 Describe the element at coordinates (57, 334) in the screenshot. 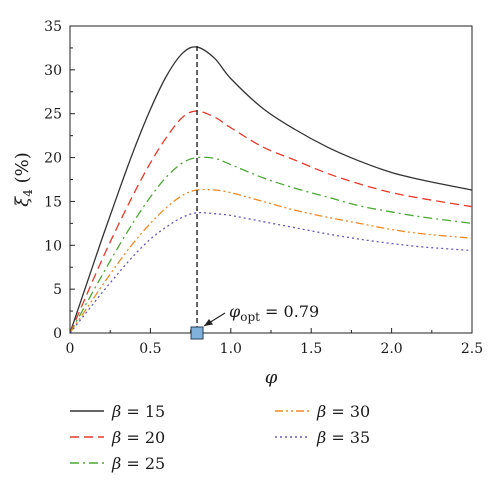

I see `y-tick-label: 0` at that location.